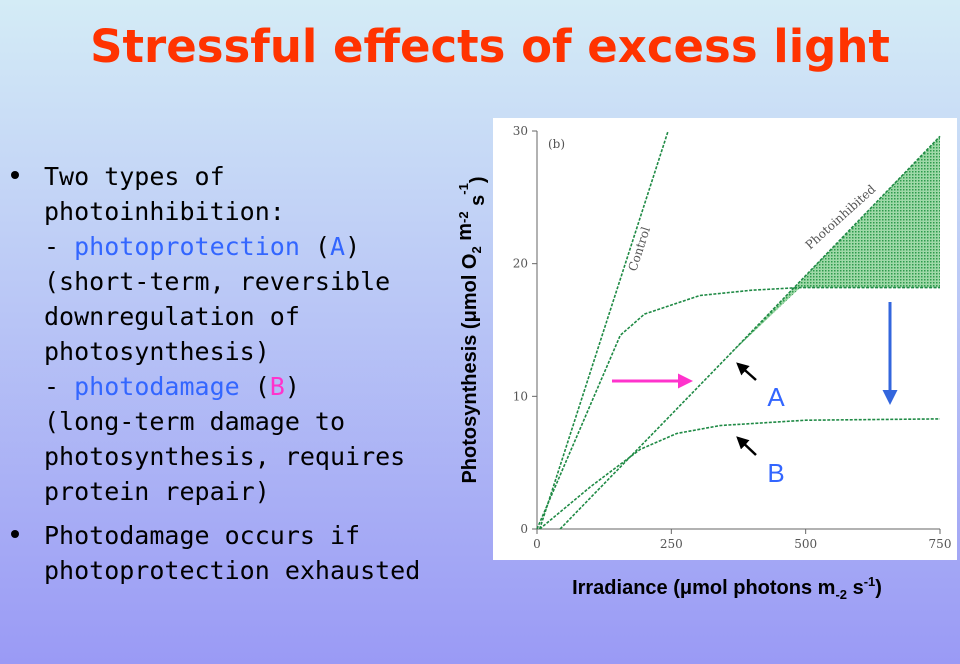  Describe the element at coordinates (940, 544) in the screenshot. I see `x-tick-label: 750` at that location.